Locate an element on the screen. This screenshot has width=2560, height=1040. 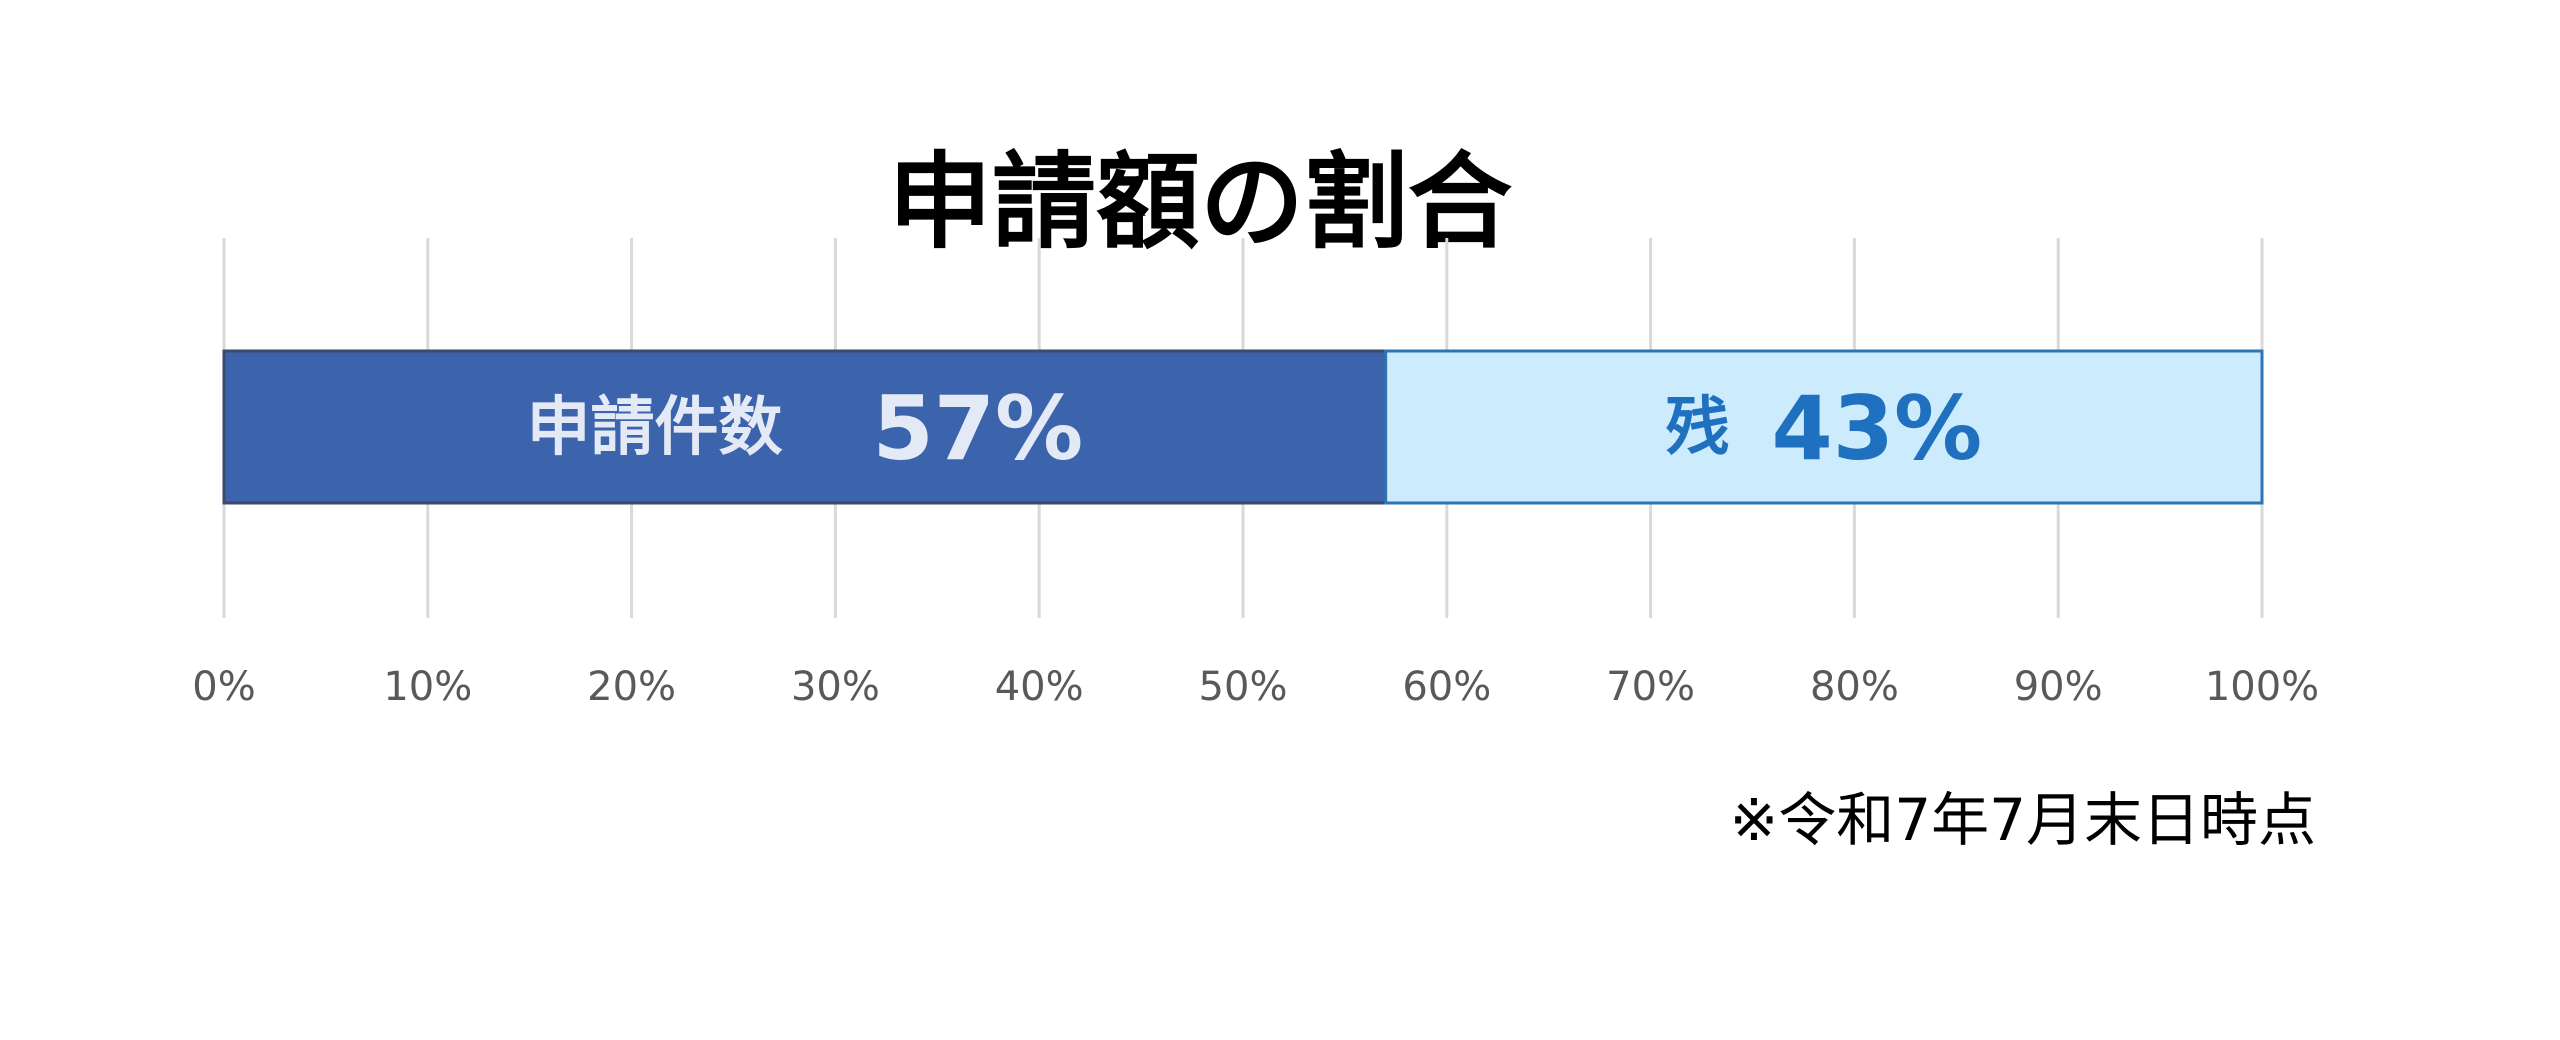
segment-labels: 申請件数 57% 残 43% is located at coordinates (1255, 428).